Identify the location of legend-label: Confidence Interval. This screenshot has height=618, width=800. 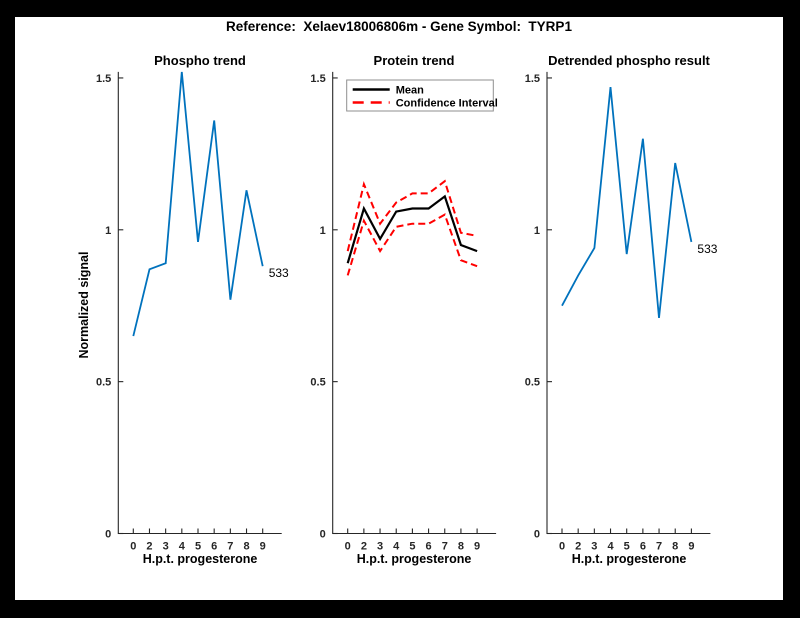
(447, 104).